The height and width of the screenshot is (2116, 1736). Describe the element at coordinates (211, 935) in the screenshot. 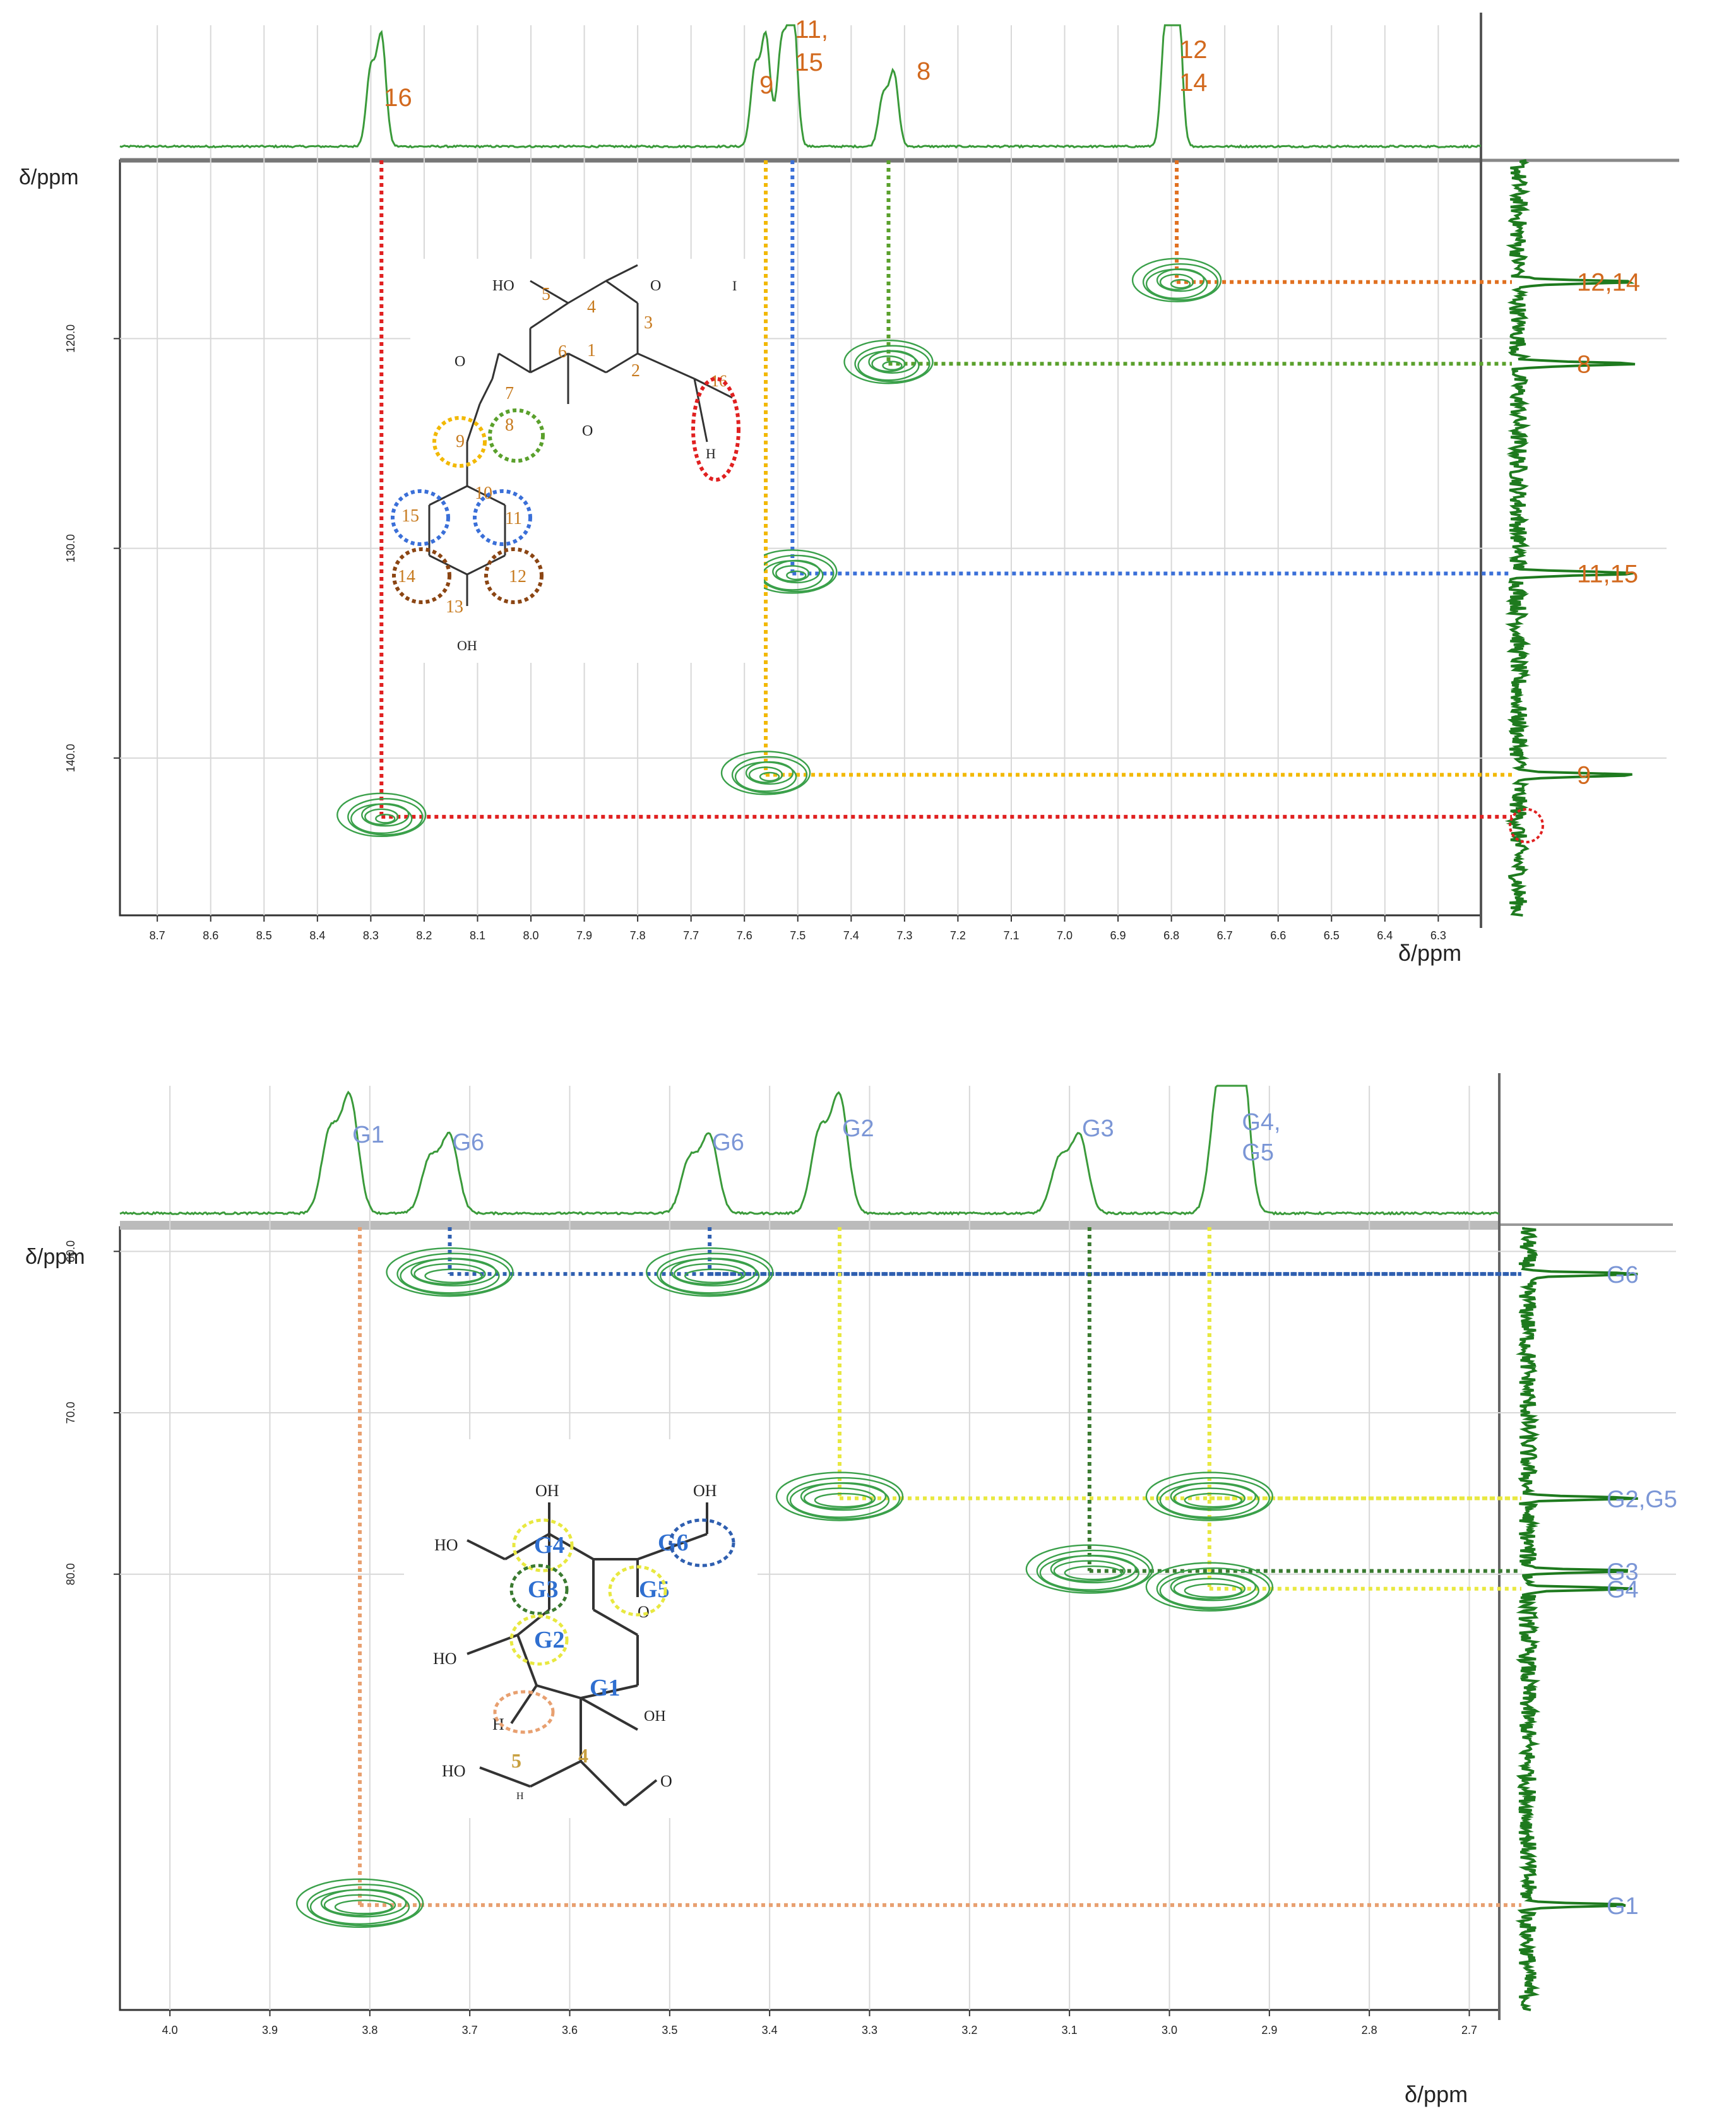

I see `x-tick-label: 8.6` at that location.